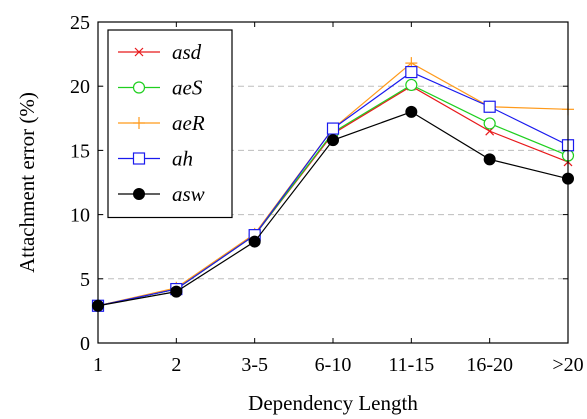  I want to click on y-tick-label: 5, so click(85, 280).